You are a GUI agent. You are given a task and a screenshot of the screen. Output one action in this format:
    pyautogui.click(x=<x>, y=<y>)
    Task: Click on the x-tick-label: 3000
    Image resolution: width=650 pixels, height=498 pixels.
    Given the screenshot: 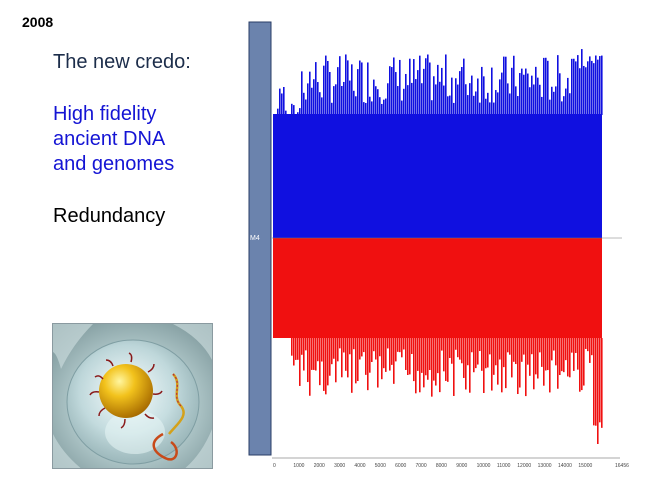 What is the action you would take?
    pyautogui.click(x=339, y=466)
    